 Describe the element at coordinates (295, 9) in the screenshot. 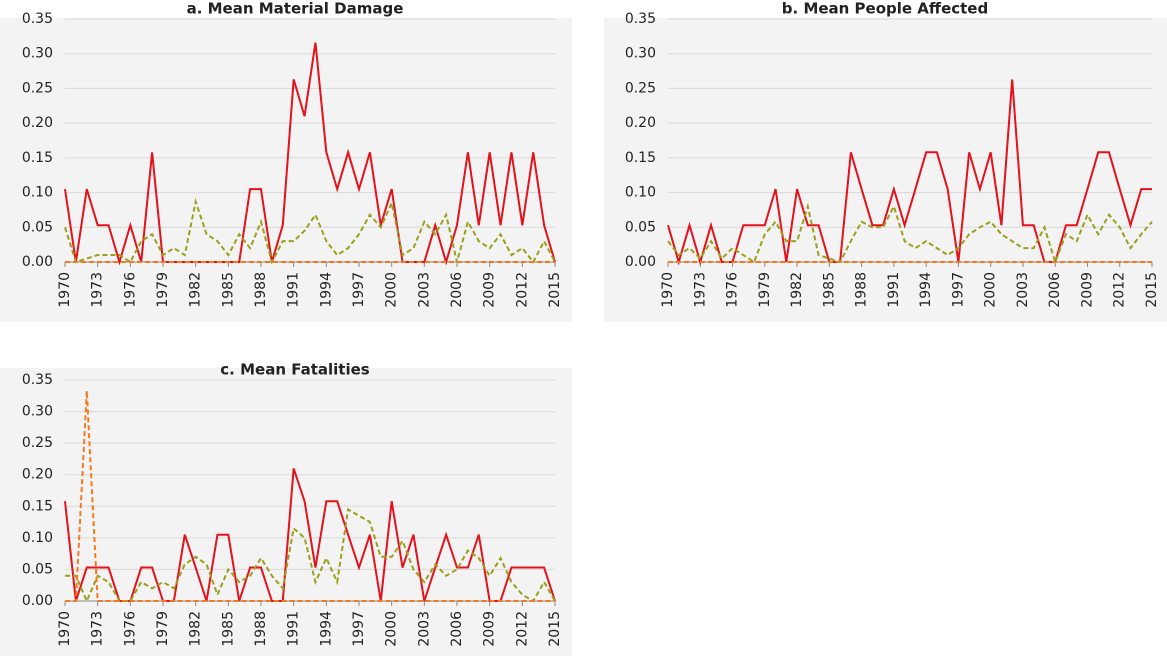

I see `chart-title: a. Mean Material Damage` at that location.